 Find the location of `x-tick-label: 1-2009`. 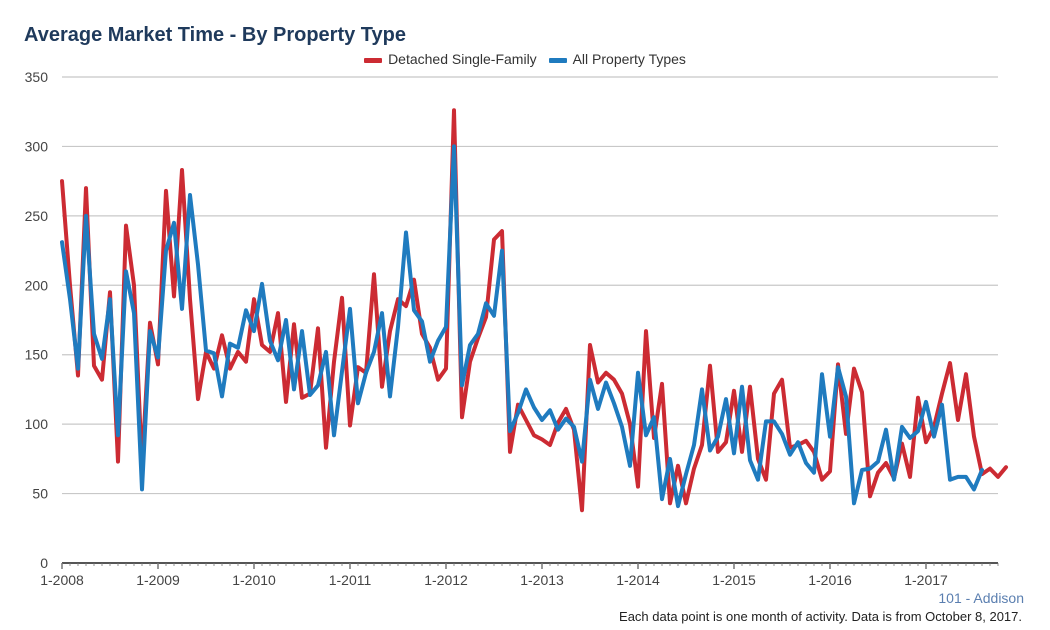

x-tick-label: 1-2009 is located at coordinates (158, 580).